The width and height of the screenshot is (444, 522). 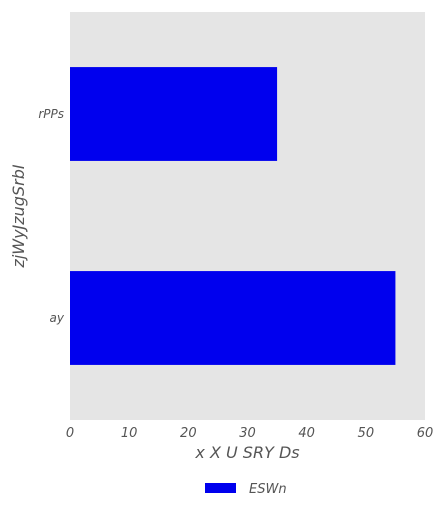 I want to click on y-axis-label: zjWyJzugSrbI, so click(x=18, y=216).